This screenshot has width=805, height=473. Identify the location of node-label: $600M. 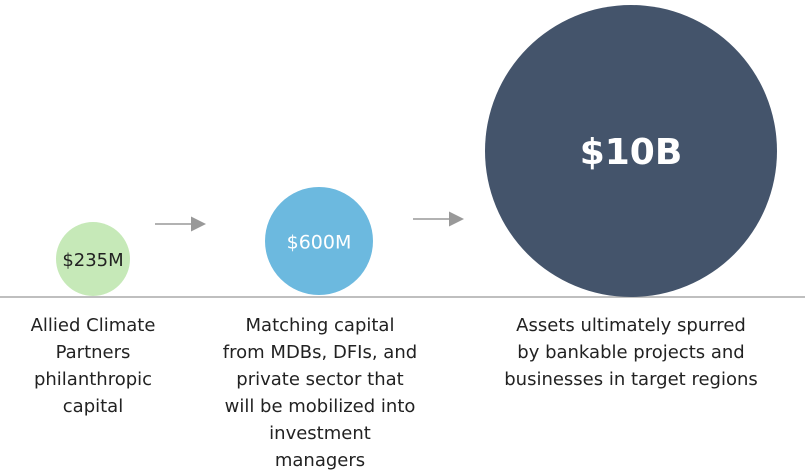
(319, 243).